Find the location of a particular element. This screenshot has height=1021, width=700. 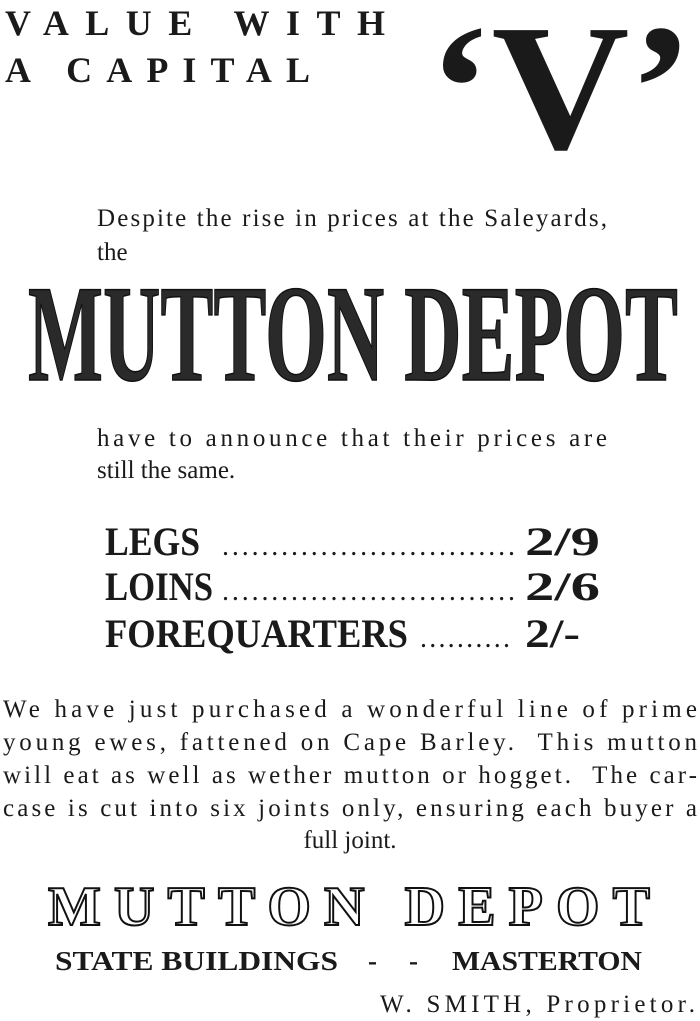

price-value: 2/- is located at coordinates (552, 633).